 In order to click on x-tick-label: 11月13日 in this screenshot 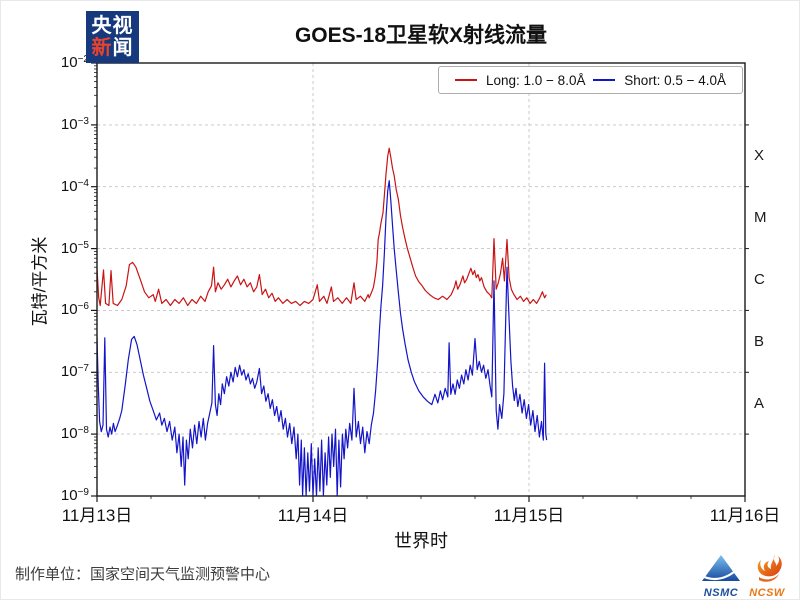, I will do `click(97, 515)`.